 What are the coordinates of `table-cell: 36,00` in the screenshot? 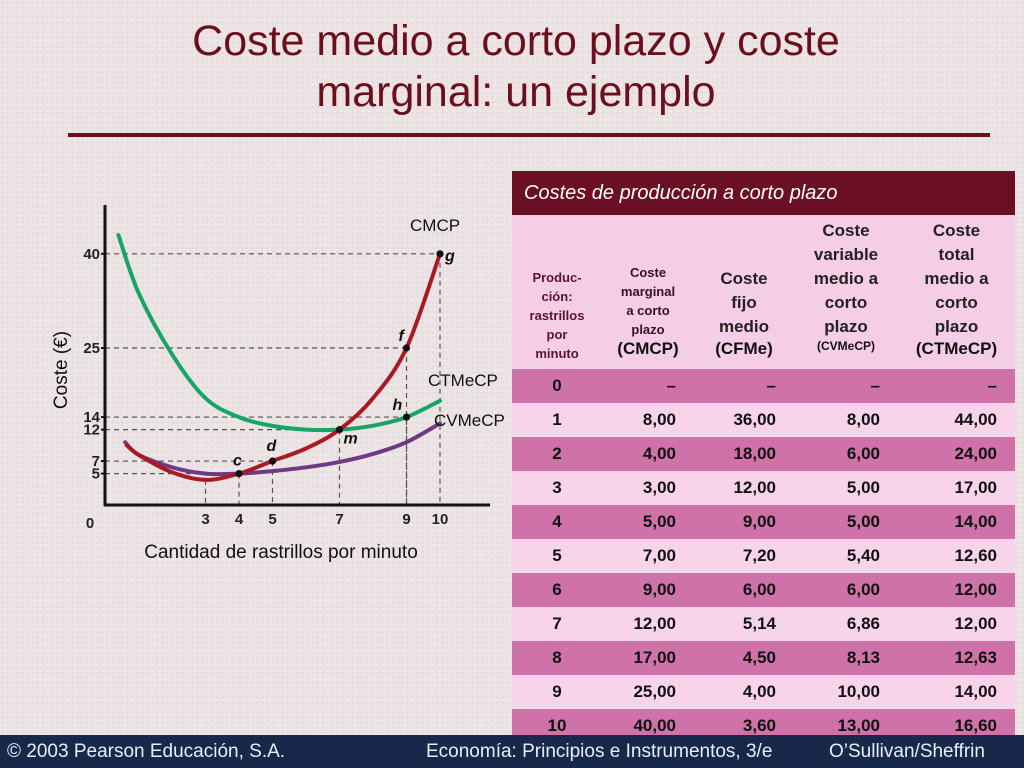 It's located at (744, 420).